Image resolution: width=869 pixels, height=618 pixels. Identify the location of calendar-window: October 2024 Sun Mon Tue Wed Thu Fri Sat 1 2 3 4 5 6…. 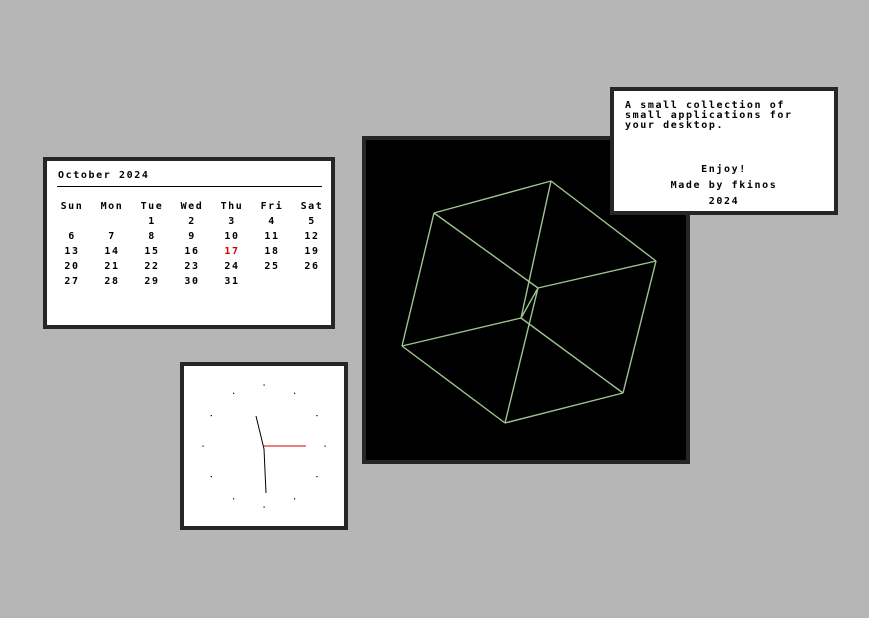
(189, 243).